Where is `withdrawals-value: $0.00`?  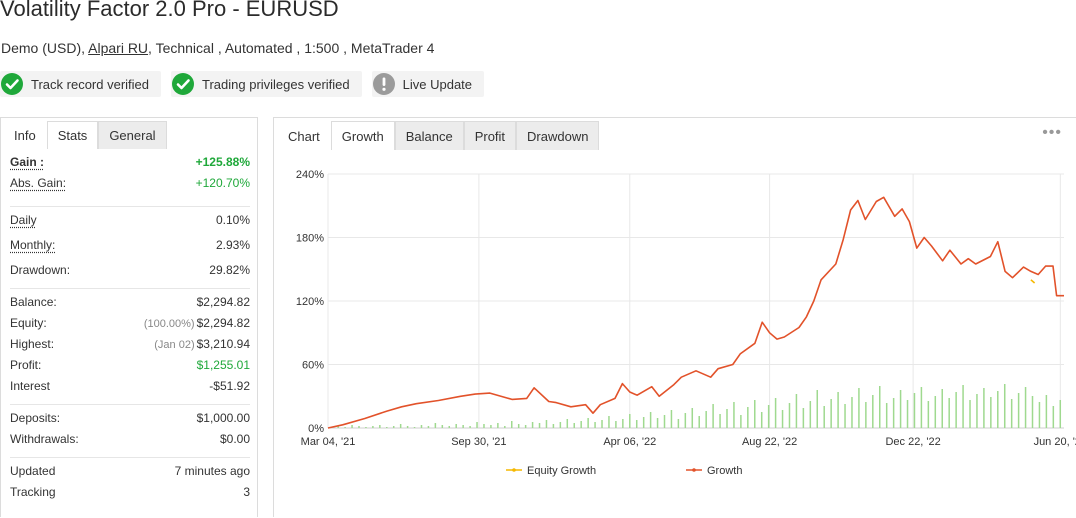
withdrawals-value: $0.00 is located at coordinates (234, 439).